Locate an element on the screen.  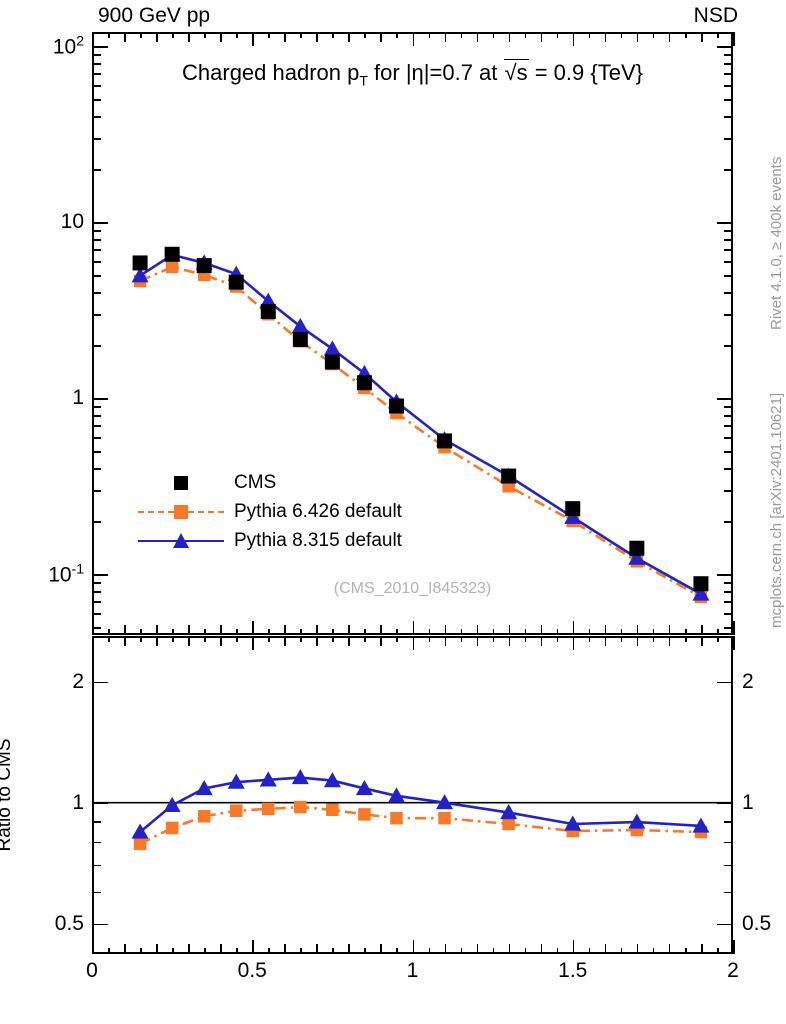
legend-label-pythia6: Pythia 6.426 default is located at coordinates (318, 511).